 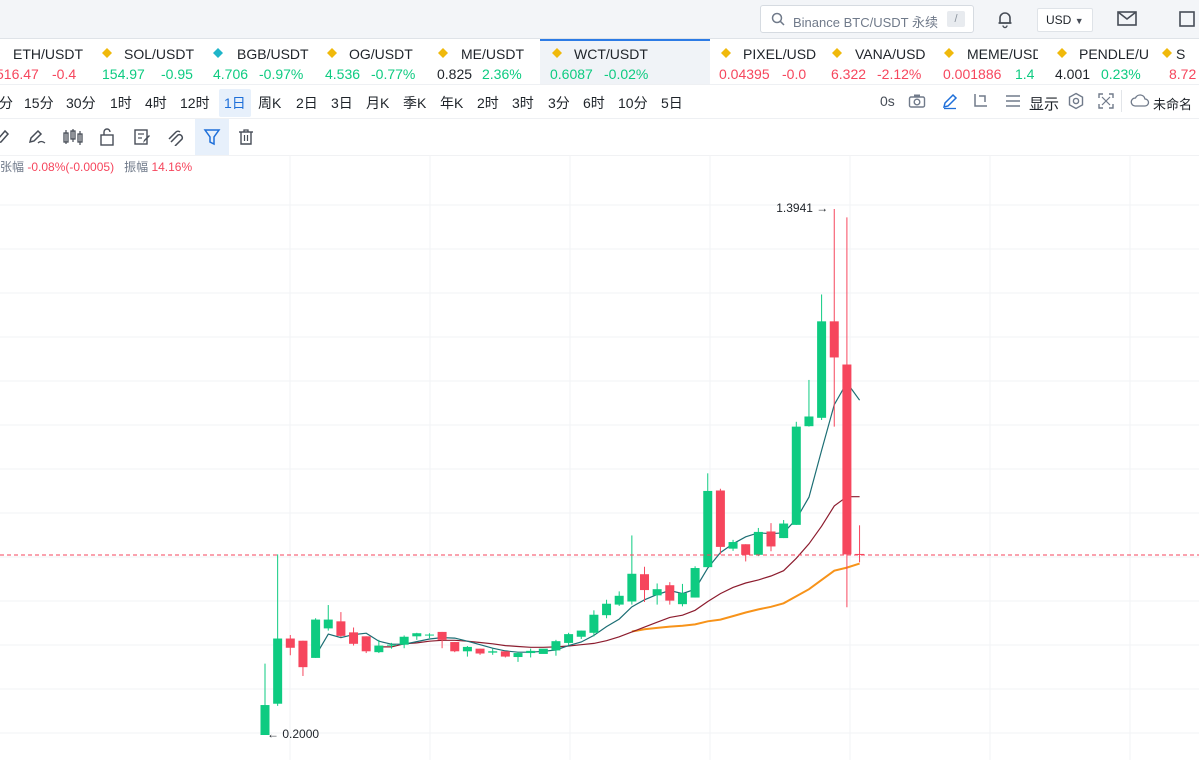 What do you see at coordinates (212, 137) in the screenshot?
I see `filter-icon` at bounding box center [212, 137].